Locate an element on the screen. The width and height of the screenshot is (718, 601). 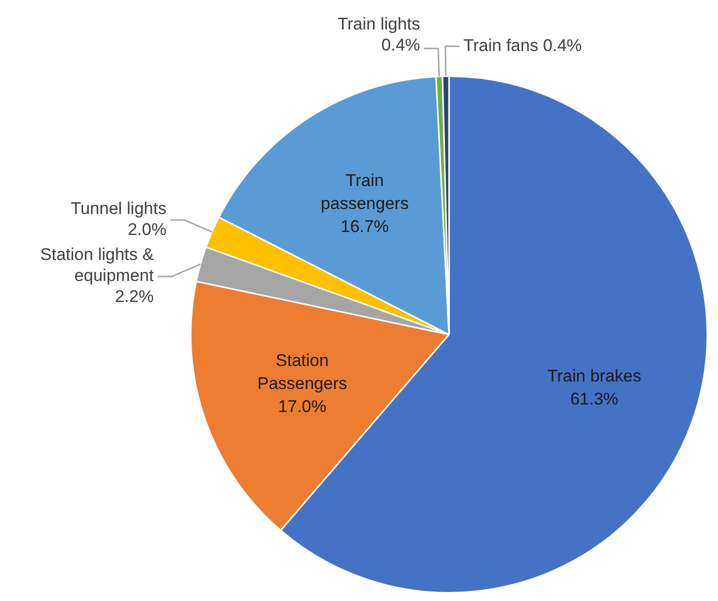
slice-label: Station Passengers is located at coordinates (302, 371).